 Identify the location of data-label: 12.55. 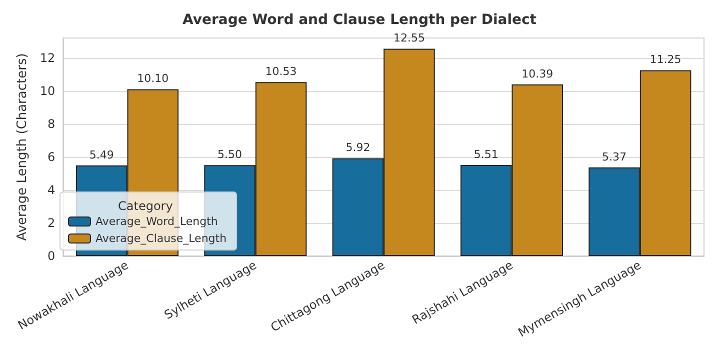
(409, 38).